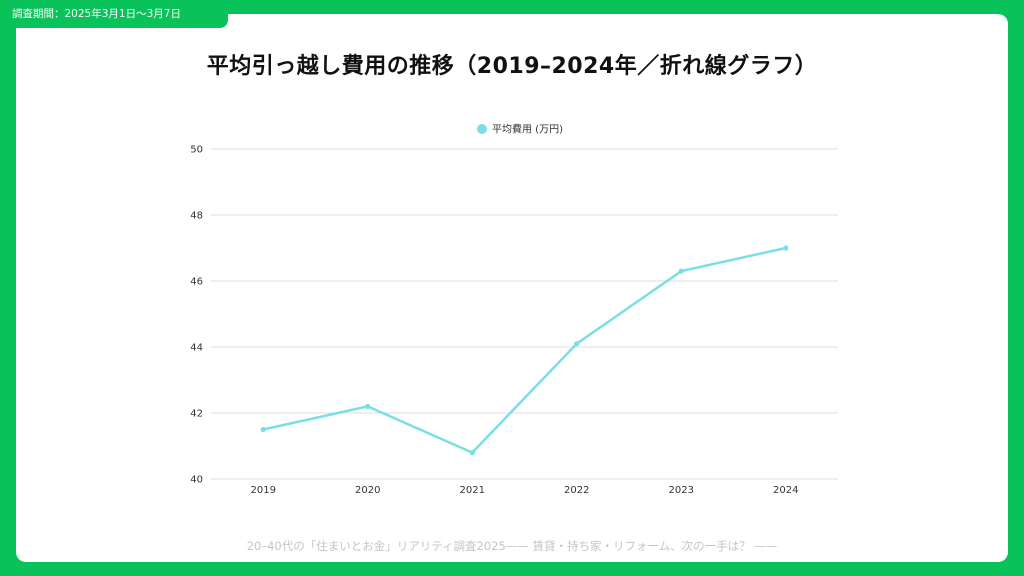 The height and width of the screenshot is (576, 1024). I want to click on x-tick-label: 2023, so click(681, 490).